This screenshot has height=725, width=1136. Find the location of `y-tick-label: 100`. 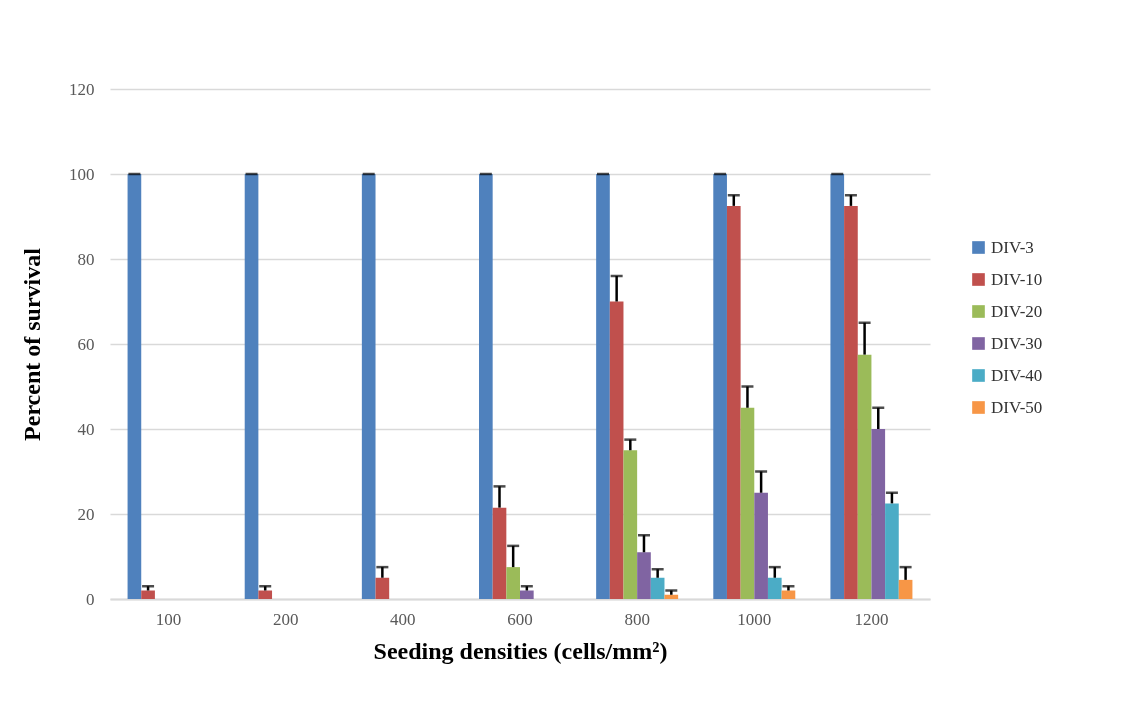

y-tick-label: 100 is located at coordinates (82, 174).